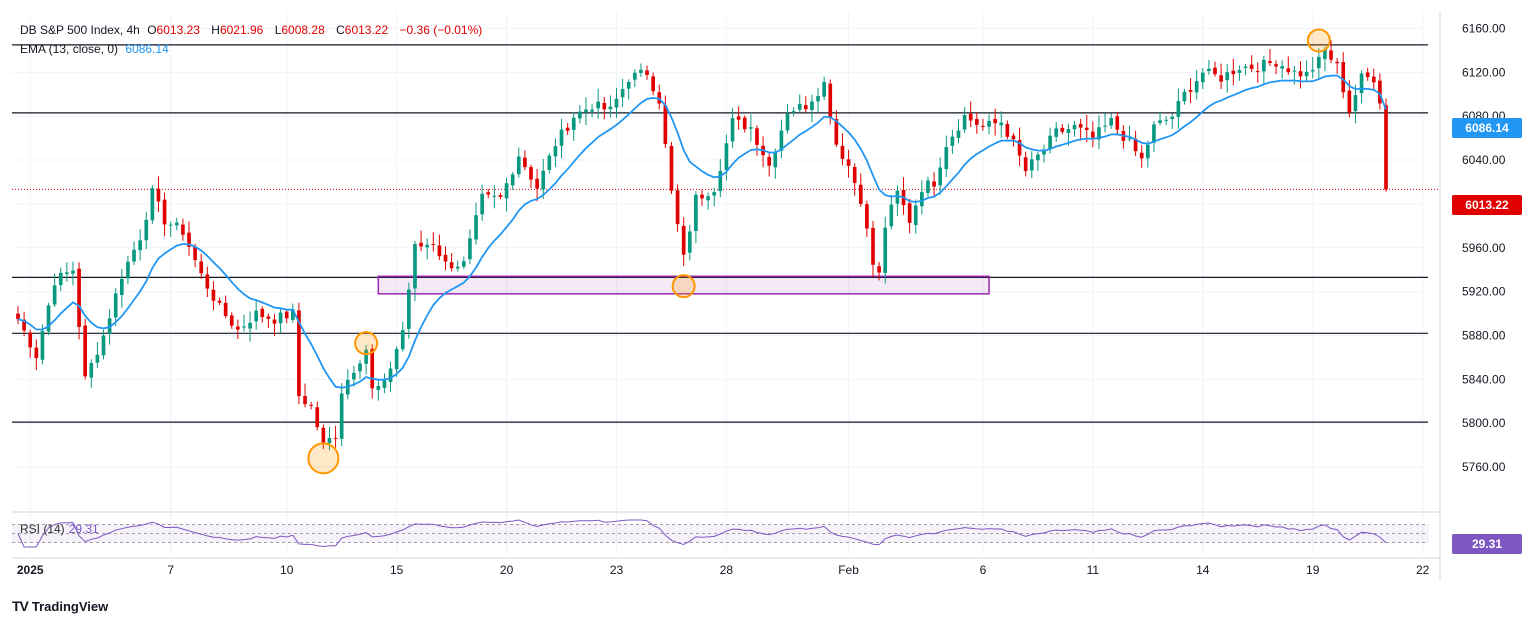 The image size is (1536, 627). I want to click on time-tick-label: 14, so click(1203, 570).